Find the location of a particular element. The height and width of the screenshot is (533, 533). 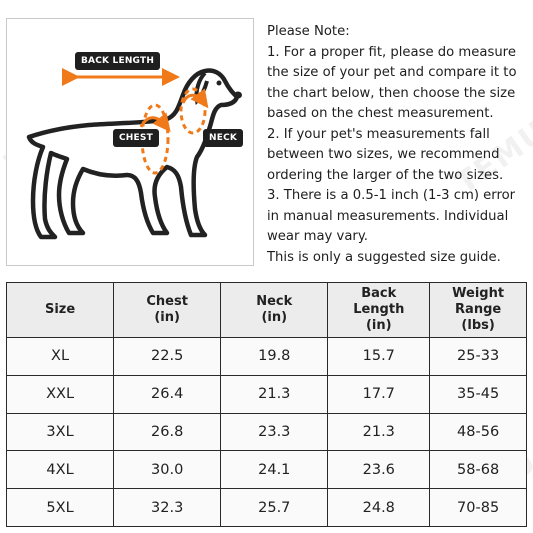

neck-cell: 24.1 is located at coordinates (274, 470).